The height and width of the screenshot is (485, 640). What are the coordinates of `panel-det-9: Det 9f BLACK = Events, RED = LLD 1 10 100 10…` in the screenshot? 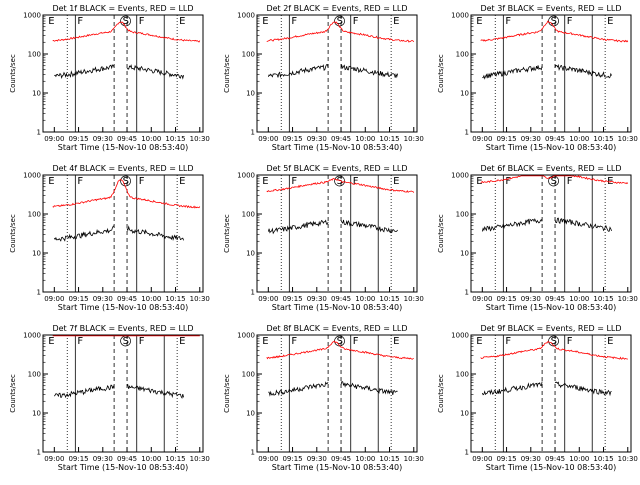 It's located at (537, 398).